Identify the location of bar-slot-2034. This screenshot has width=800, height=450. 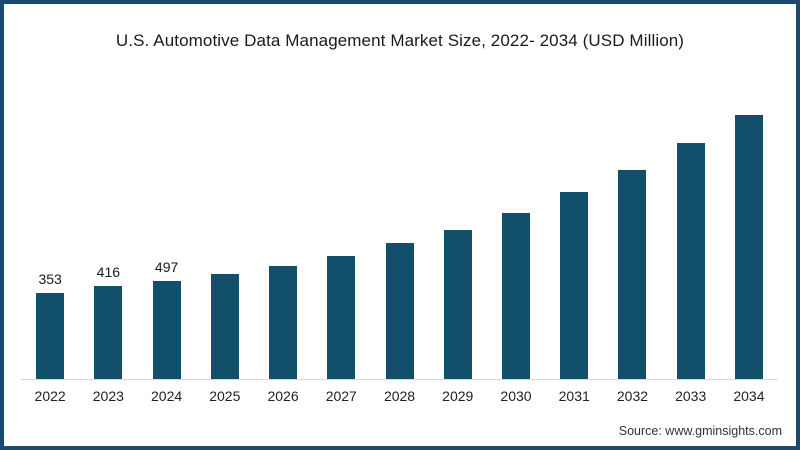
(749, 243).